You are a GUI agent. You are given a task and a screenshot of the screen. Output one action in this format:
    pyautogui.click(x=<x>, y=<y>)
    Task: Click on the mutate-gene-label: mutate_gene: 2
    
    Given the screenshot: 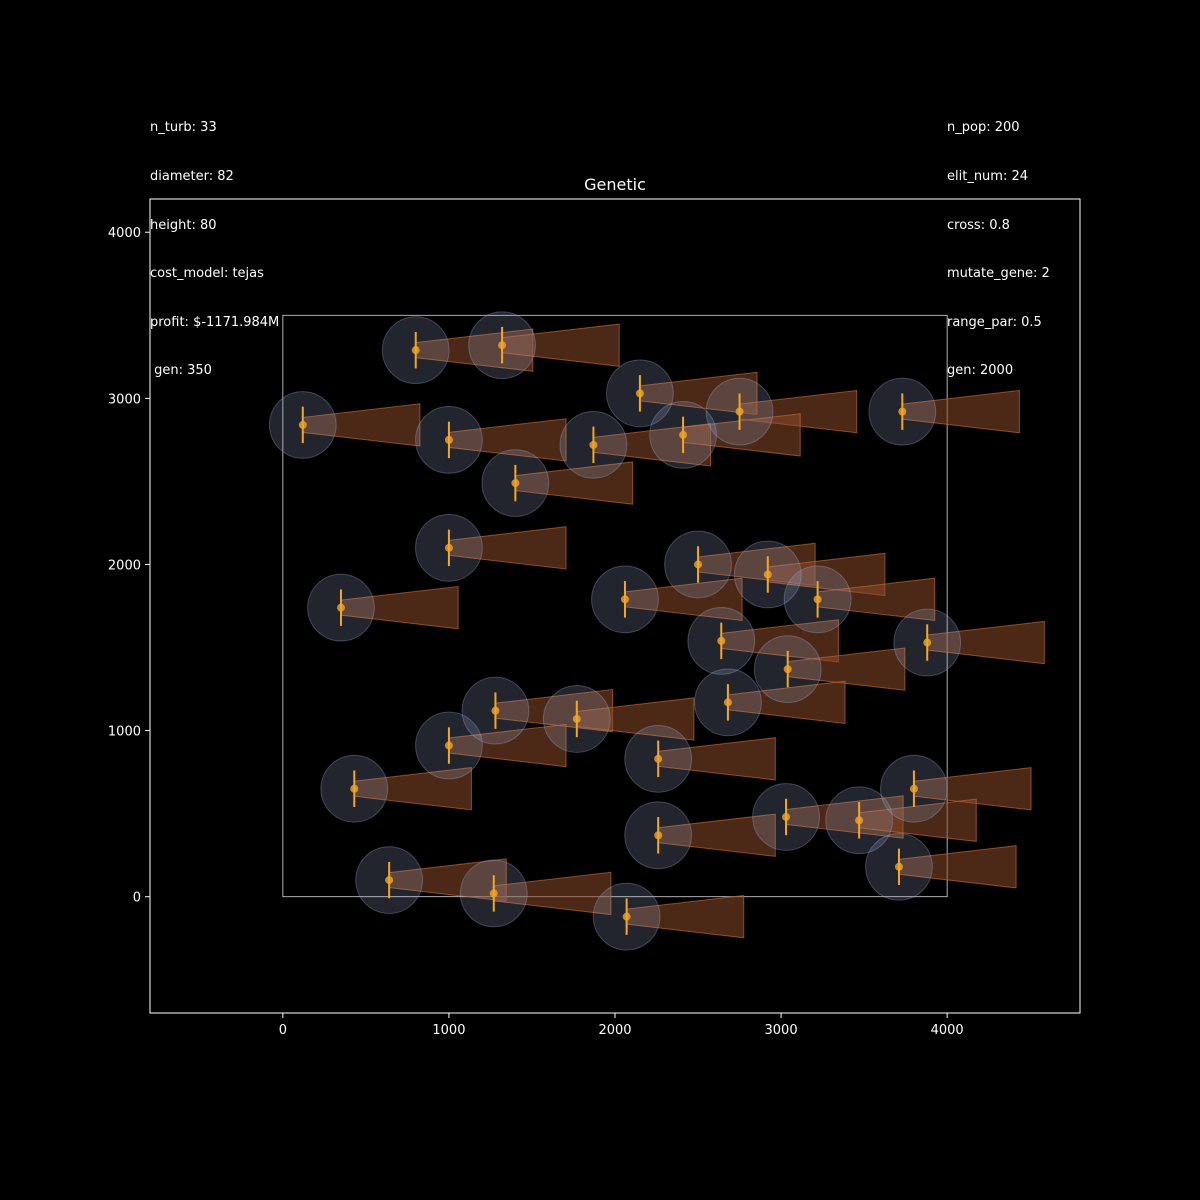 What is the action you would take?
    pyautogui.click(x=998, y=274)
    